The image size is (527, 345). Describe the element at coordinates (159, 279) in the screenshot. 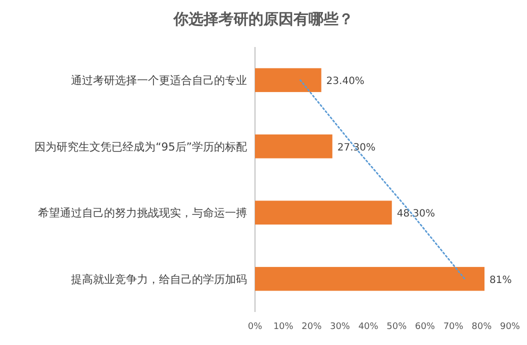

I see `y-tick-label: 提高就业竞争力，给自己的学历加码` at that location.